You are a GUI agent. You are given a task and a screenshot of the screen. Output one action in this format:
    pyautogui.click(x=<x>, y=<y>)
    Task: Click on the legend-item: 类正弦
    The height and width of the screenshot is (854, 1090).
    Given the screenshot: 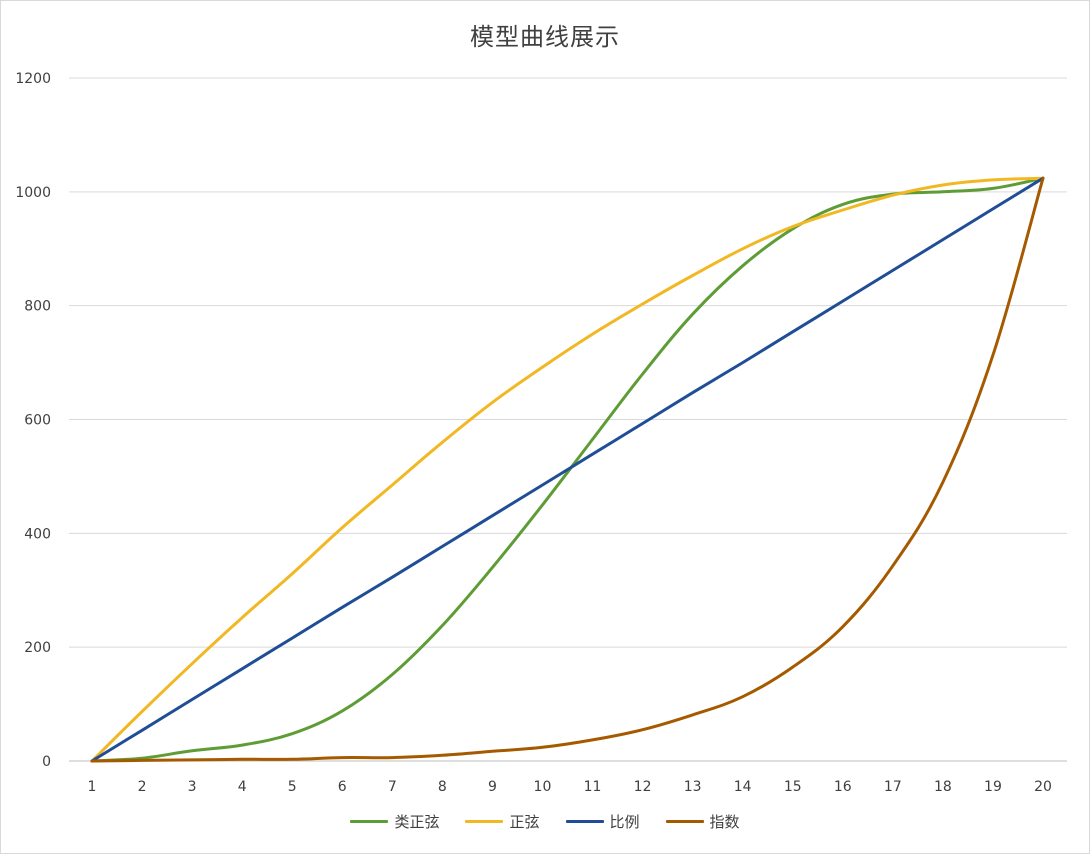 What is the action you would take?
    pyautogui.click(x=394, y=821)
    